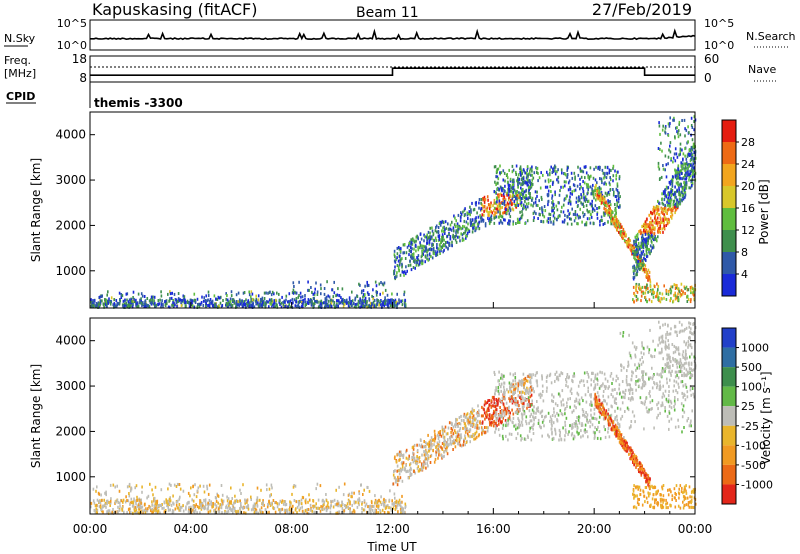 Image resolution: width=800 pixels, height=554 pixels. I want to click on station-title: Kapuskasing (fitACF), so click(174, 9).